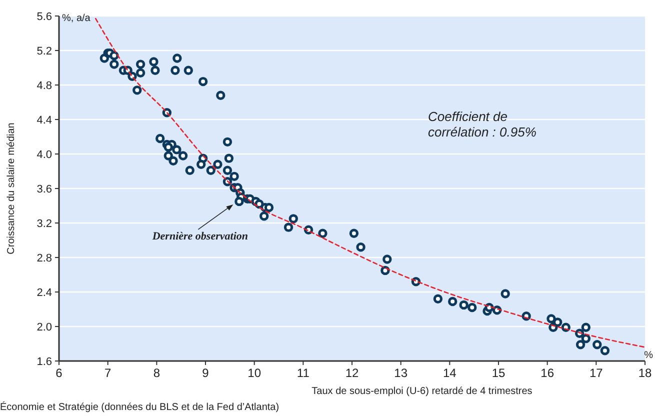  Describe the element at coordinates (352, 373) in the screenshot. I see `x-tick-label: 12` at that location.